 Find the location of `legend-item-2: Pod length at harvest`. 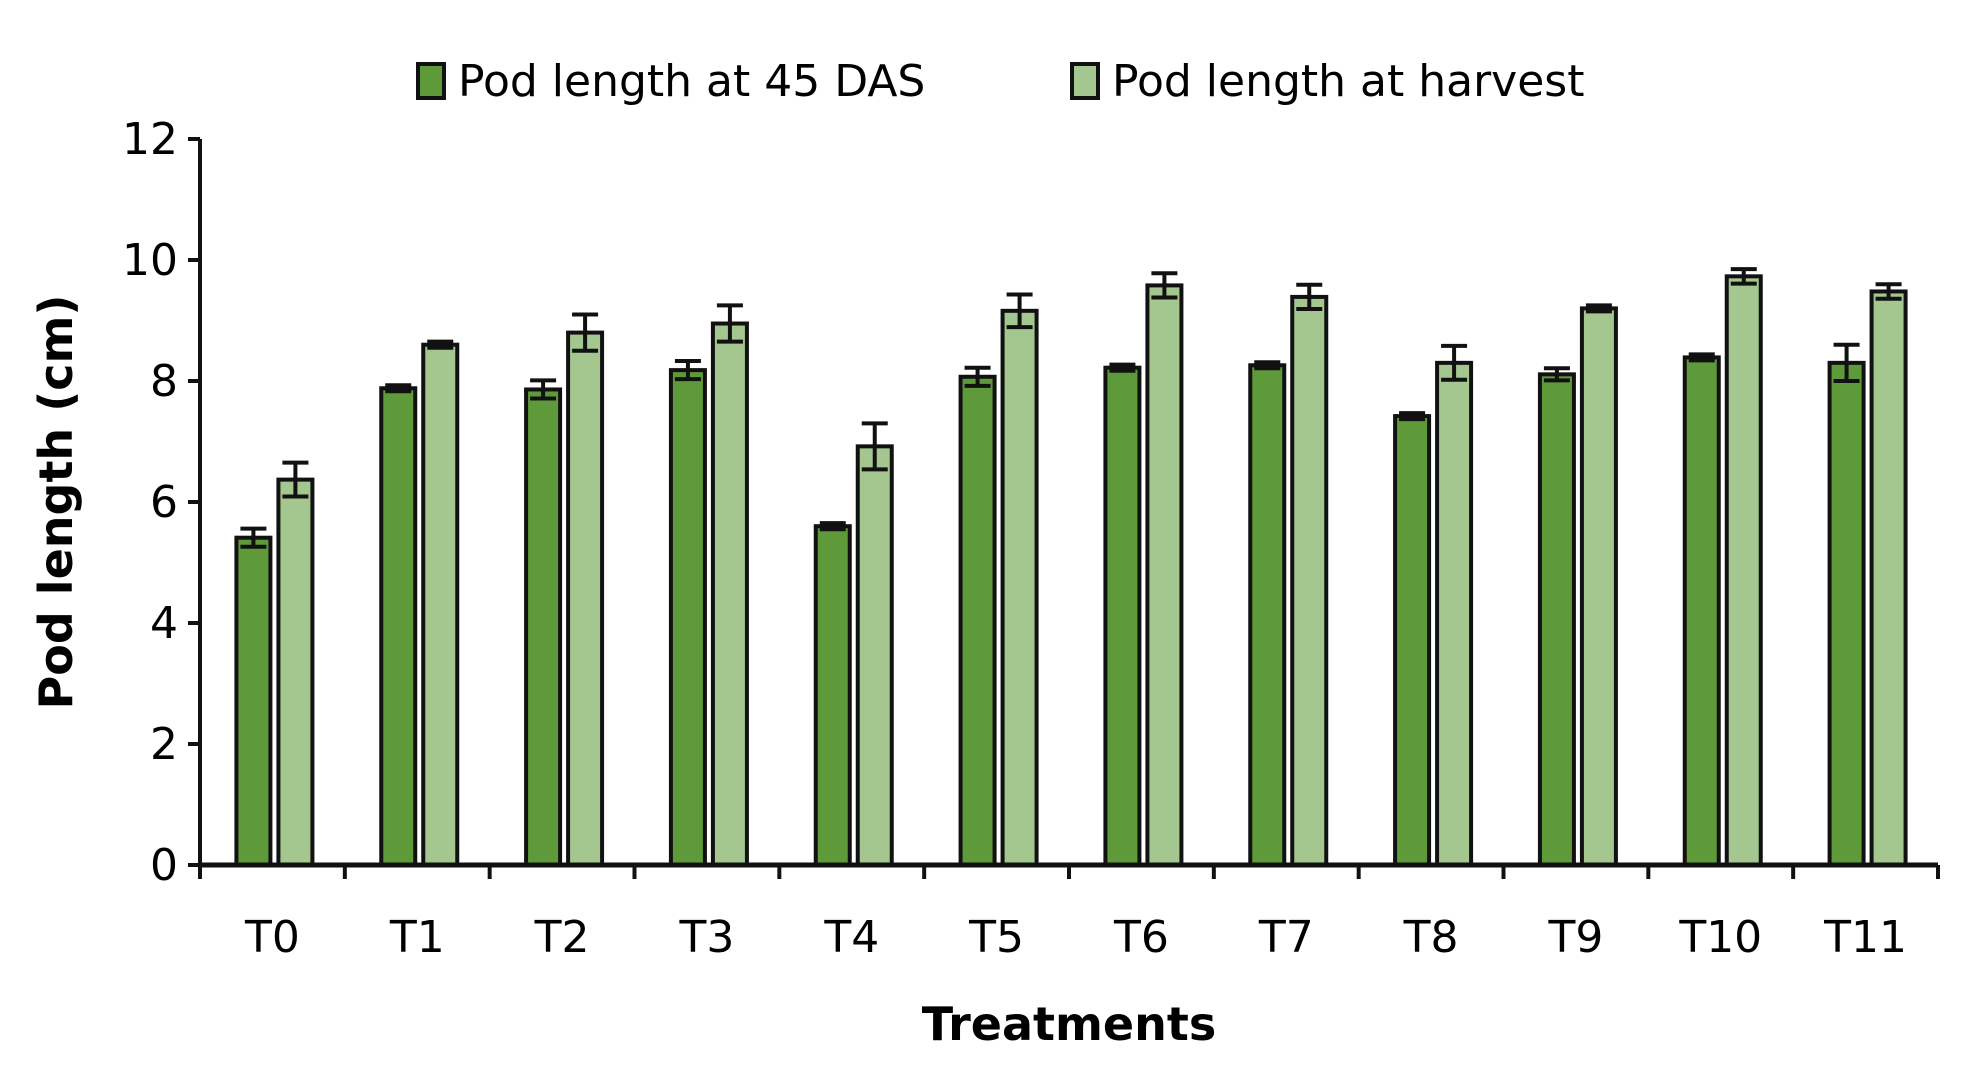

legend-item-2: Pod length at harvest is located at coordinates (1327, 81).